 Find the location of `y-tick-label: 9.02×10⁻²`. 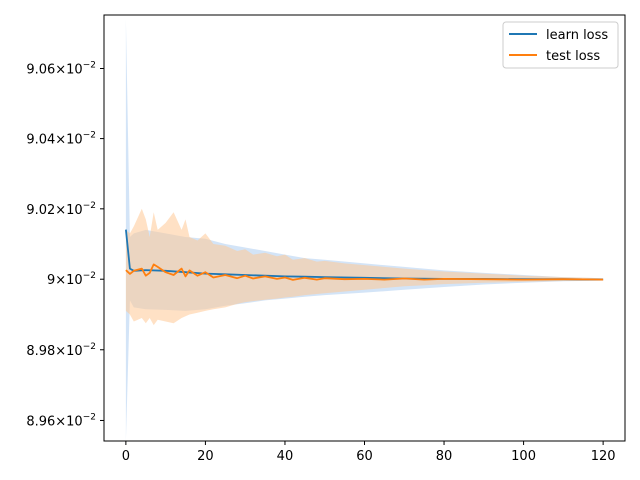

y-tick-label: 9.02×10⁻² is located at coordinates (61, 209).